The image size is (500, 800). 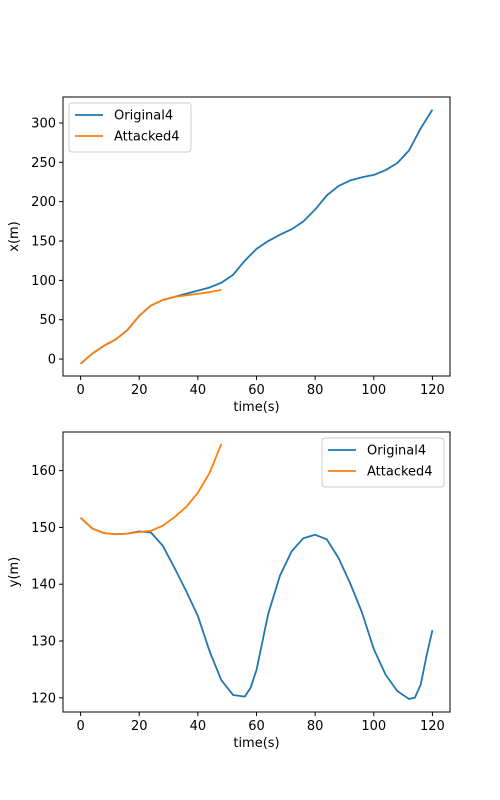 What do you see at coordinates (43, 642) in the screenshot?
I see `y-tick-label: 130` at bounding box center [43, 642].